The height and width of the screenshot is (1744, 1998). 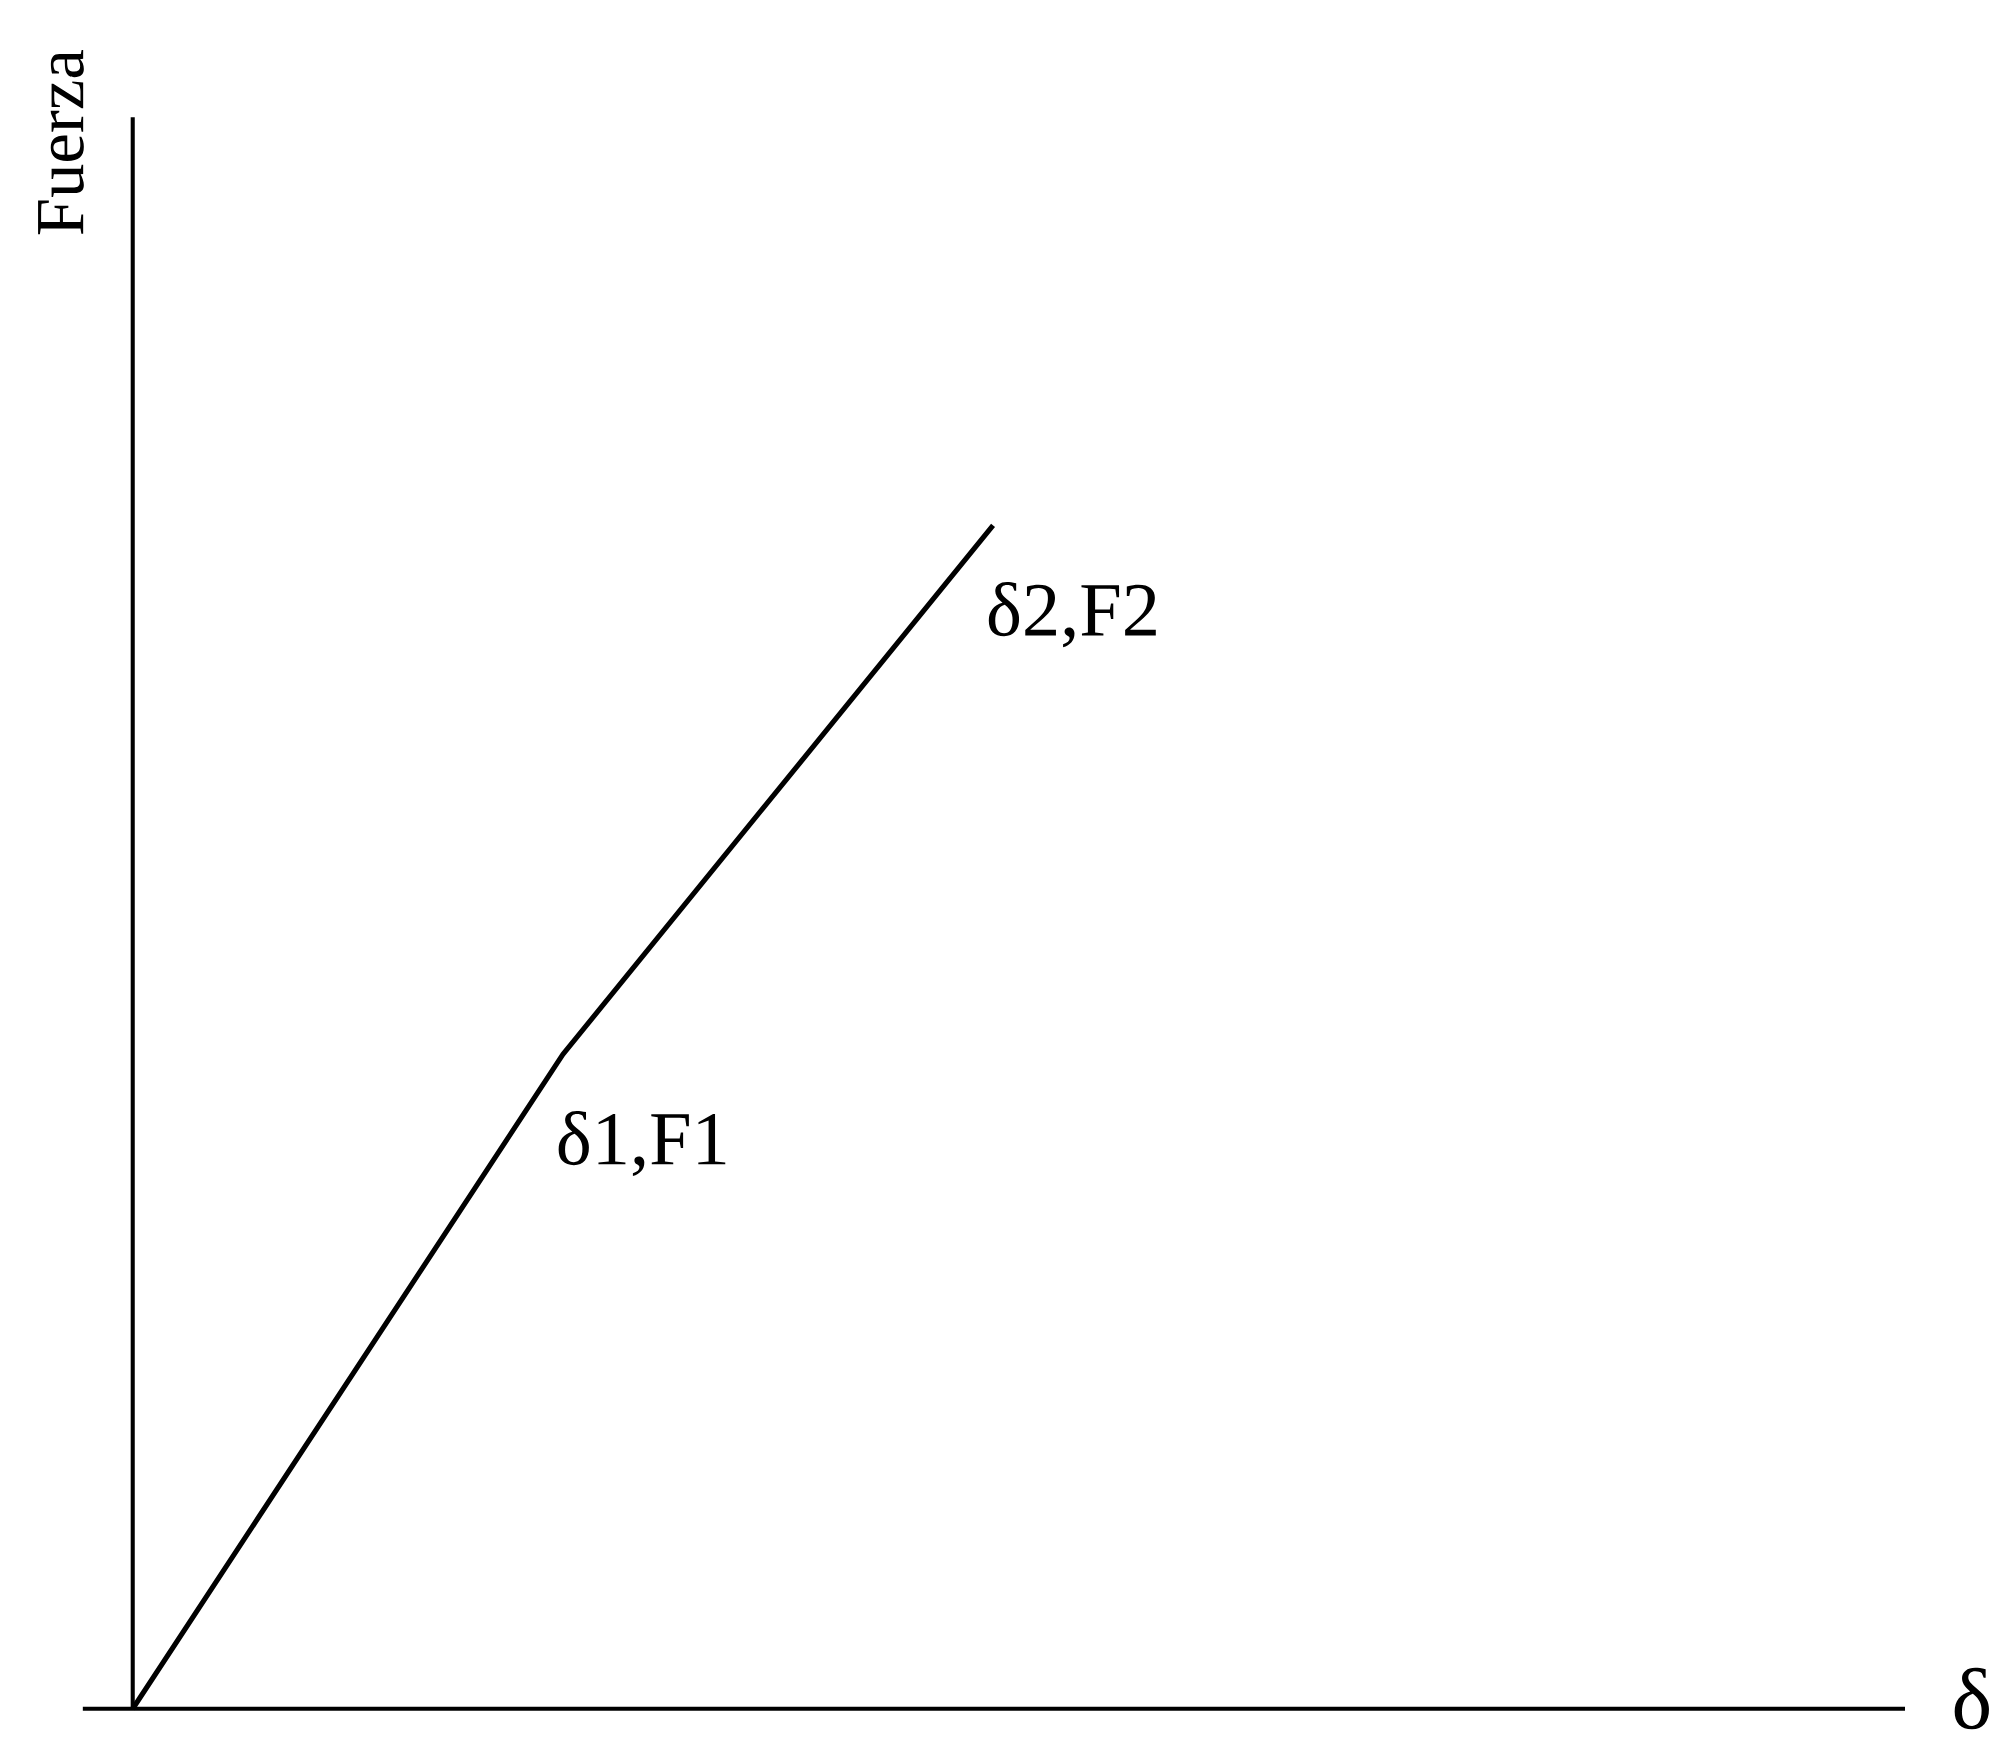 I want to click on y-axis-title: Fuerza, so click(x=61, y=142).